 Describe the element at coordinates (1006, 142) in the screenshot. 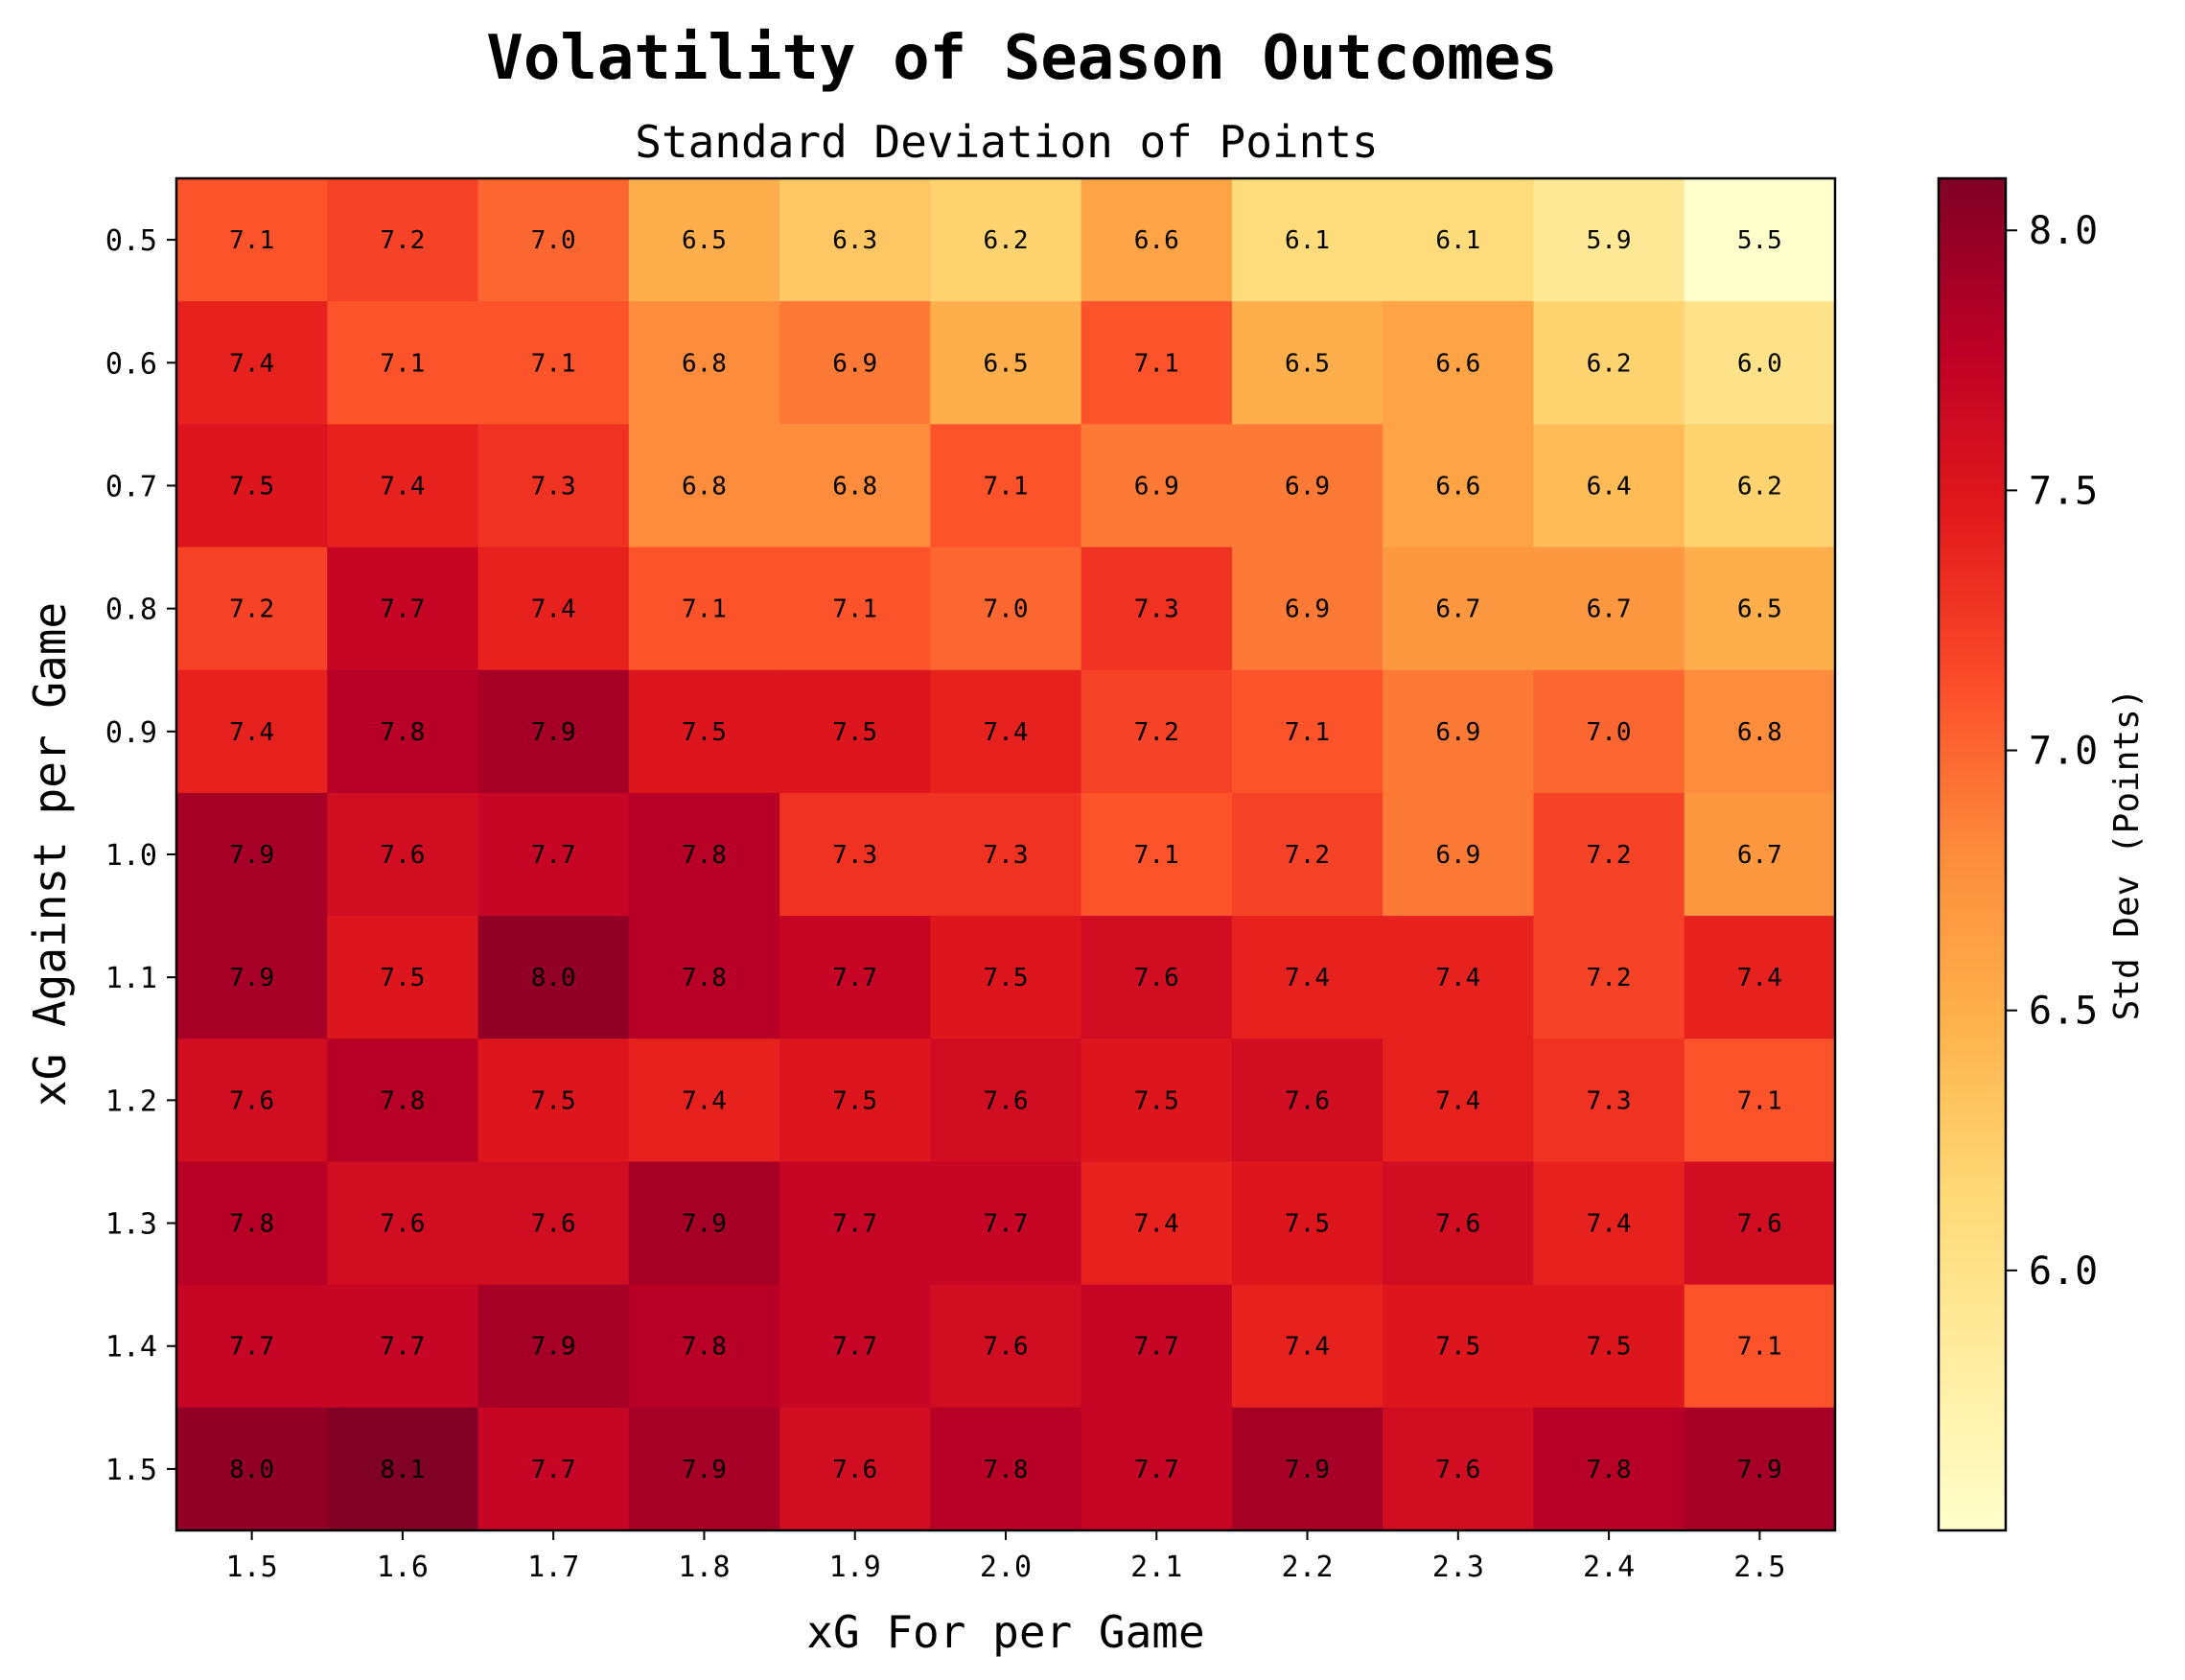

I see `chart-subtitle: Standard Deviation of Points` at that location.